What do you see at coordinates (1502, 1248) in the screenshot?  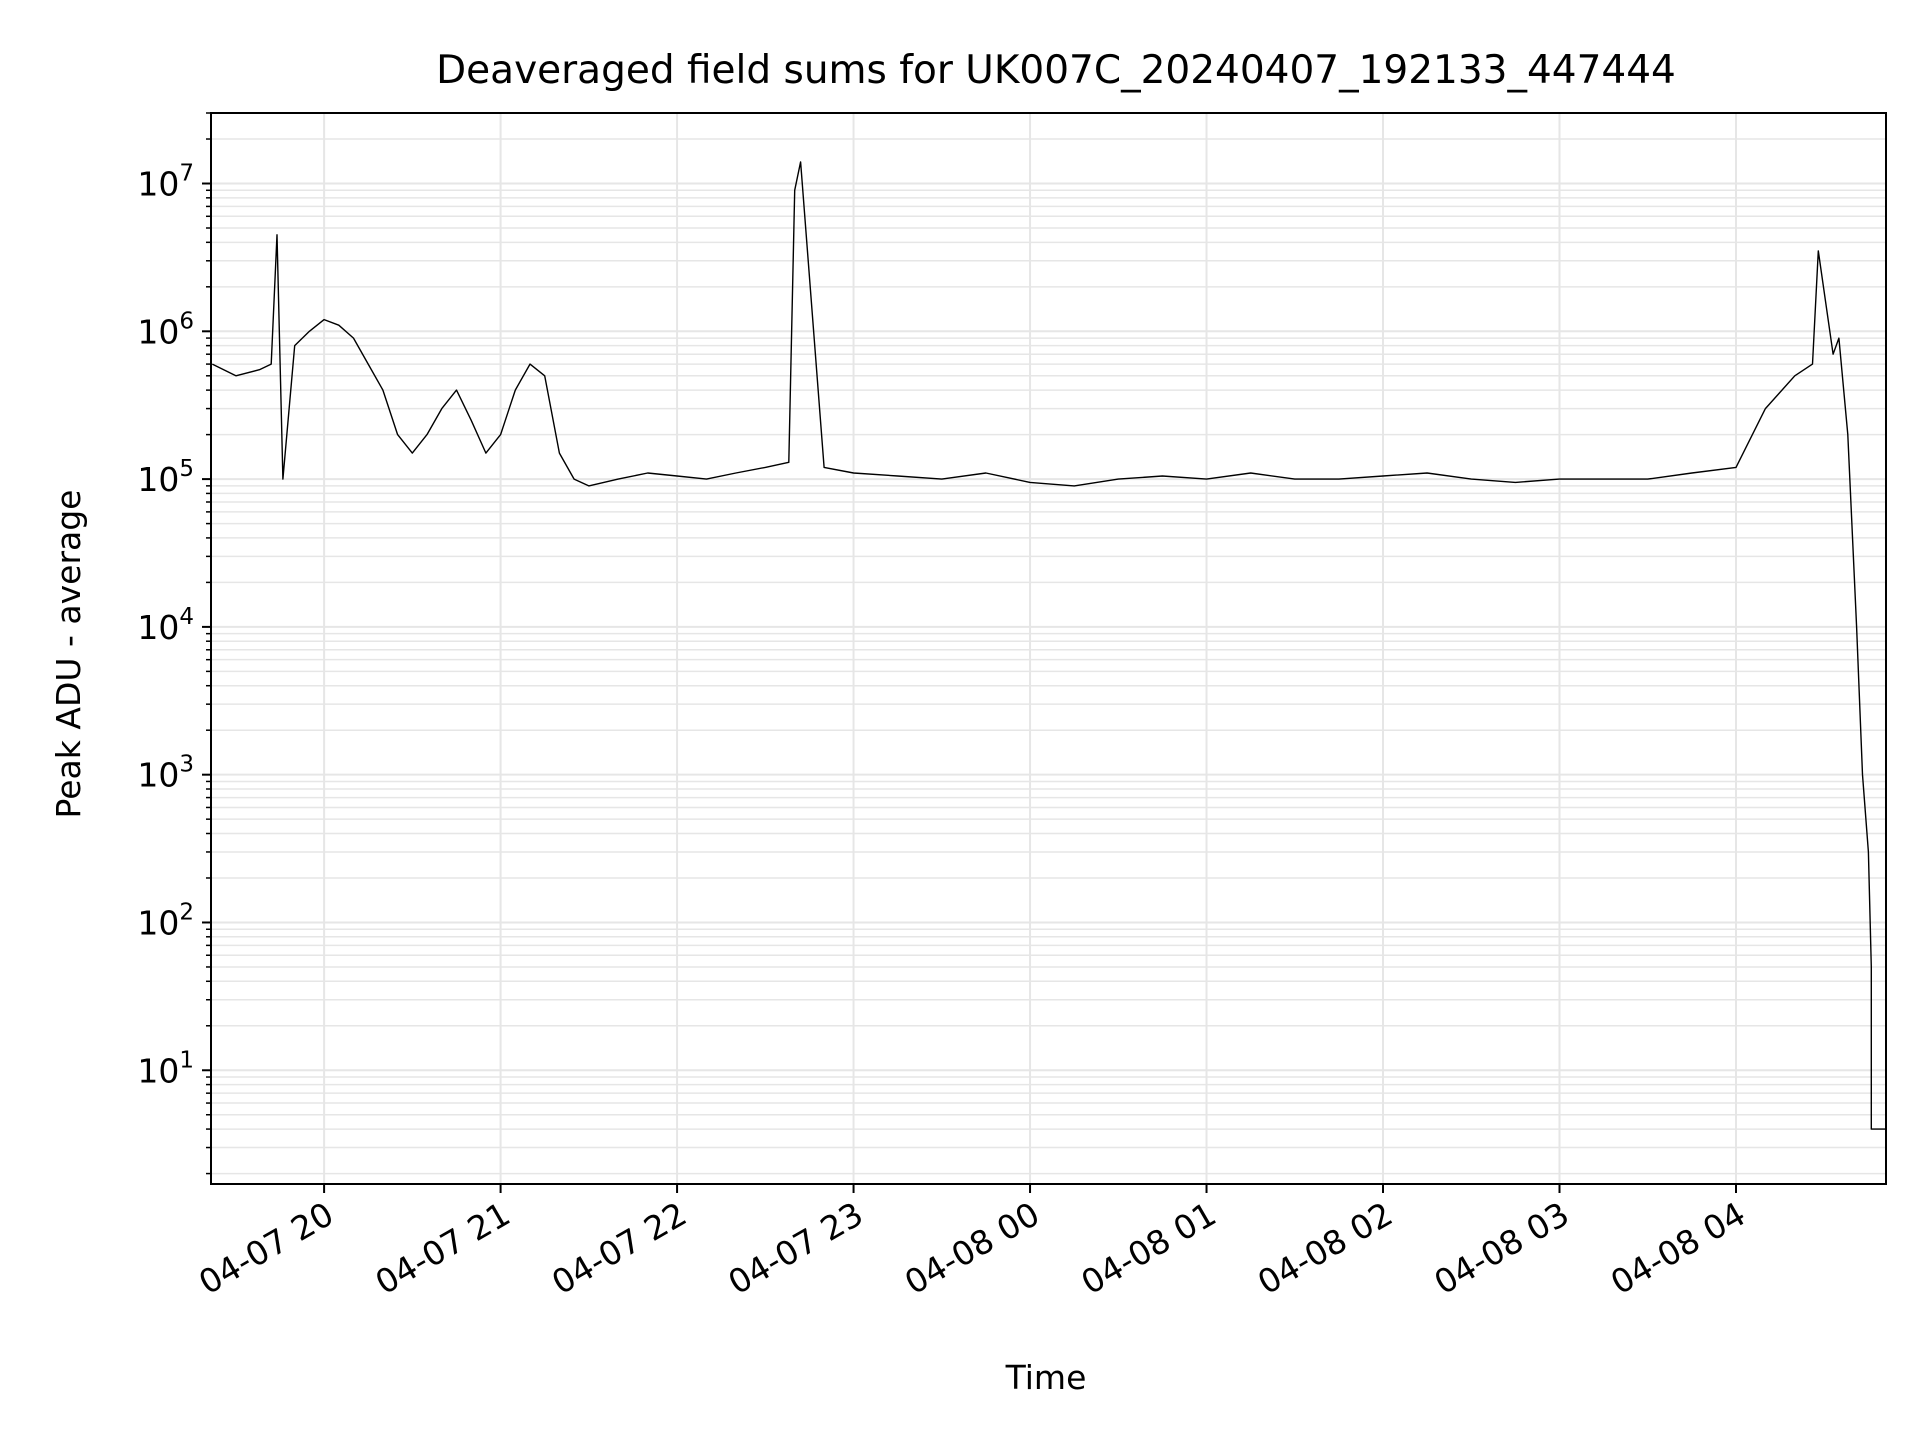 I see `x-tick-label: 04-08 03` at bounding box center [1502, 1248].